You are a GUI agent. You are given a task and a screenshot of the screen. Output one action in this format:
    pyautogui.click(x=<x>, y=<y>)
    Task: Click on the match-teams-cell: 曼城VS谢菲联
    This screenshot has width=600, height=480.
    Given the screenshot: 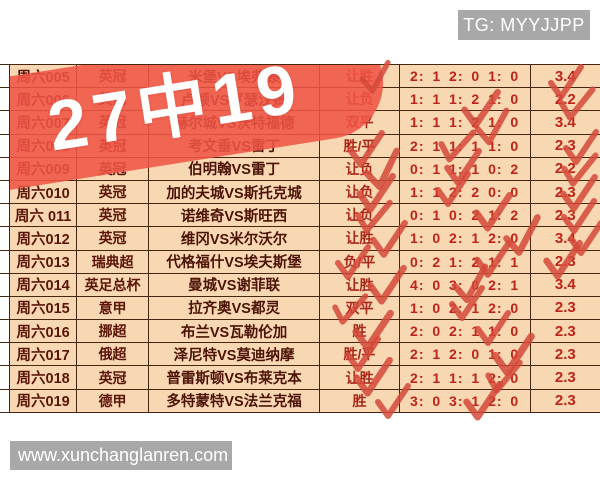 What is the action you would take?
    pyautogui.click(x=234, y=285)
    